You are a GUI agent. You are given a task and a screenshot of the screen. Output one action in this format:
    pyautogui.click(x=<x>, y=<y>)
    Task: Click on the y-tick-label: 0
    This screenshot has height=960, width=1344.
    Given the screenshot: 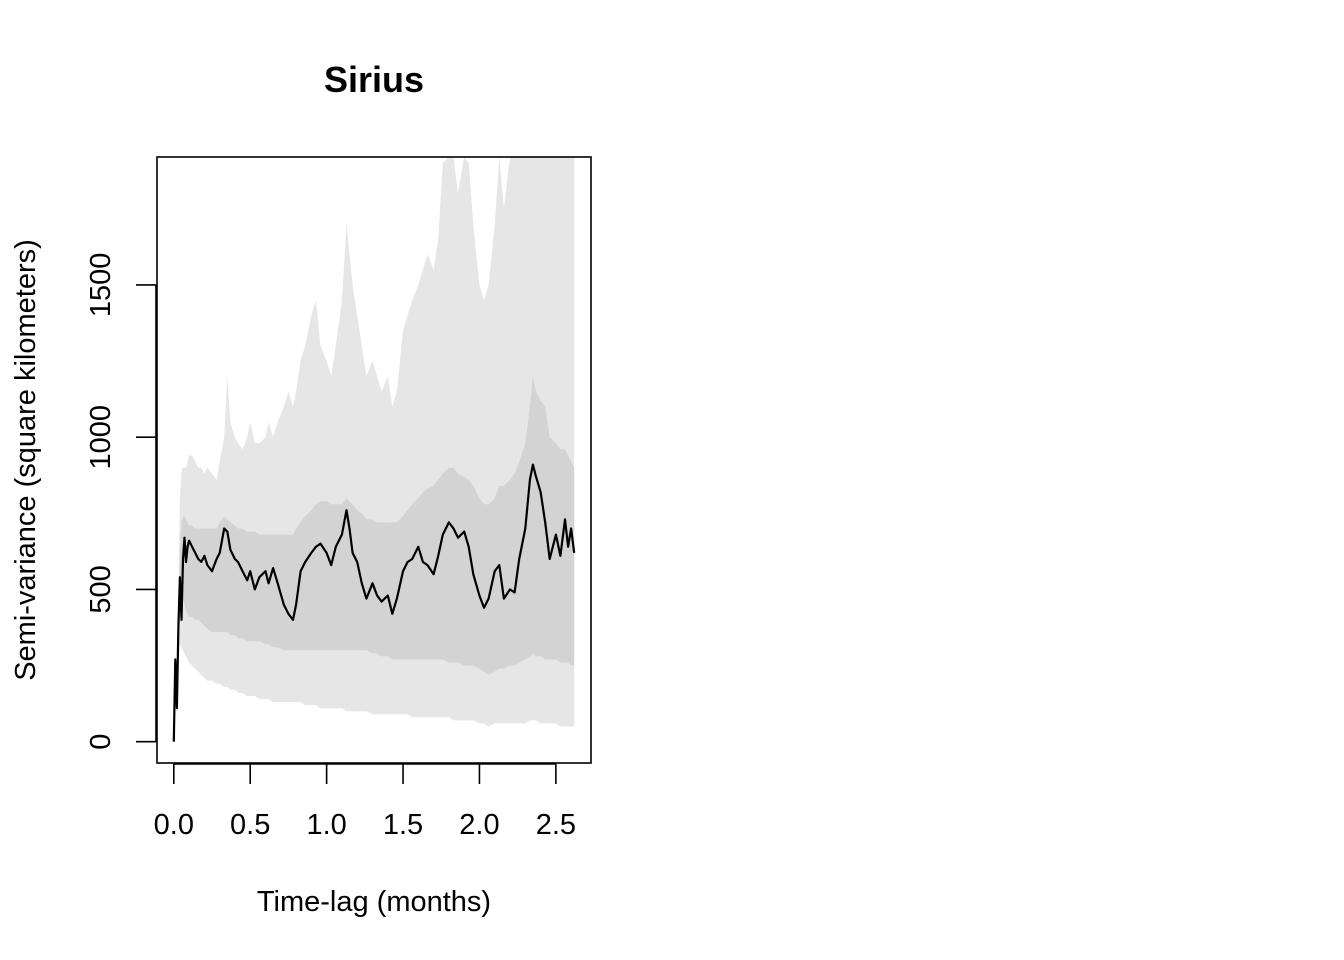 What is the action you would take?
    pyautogui.click(x=101, y=742)
    